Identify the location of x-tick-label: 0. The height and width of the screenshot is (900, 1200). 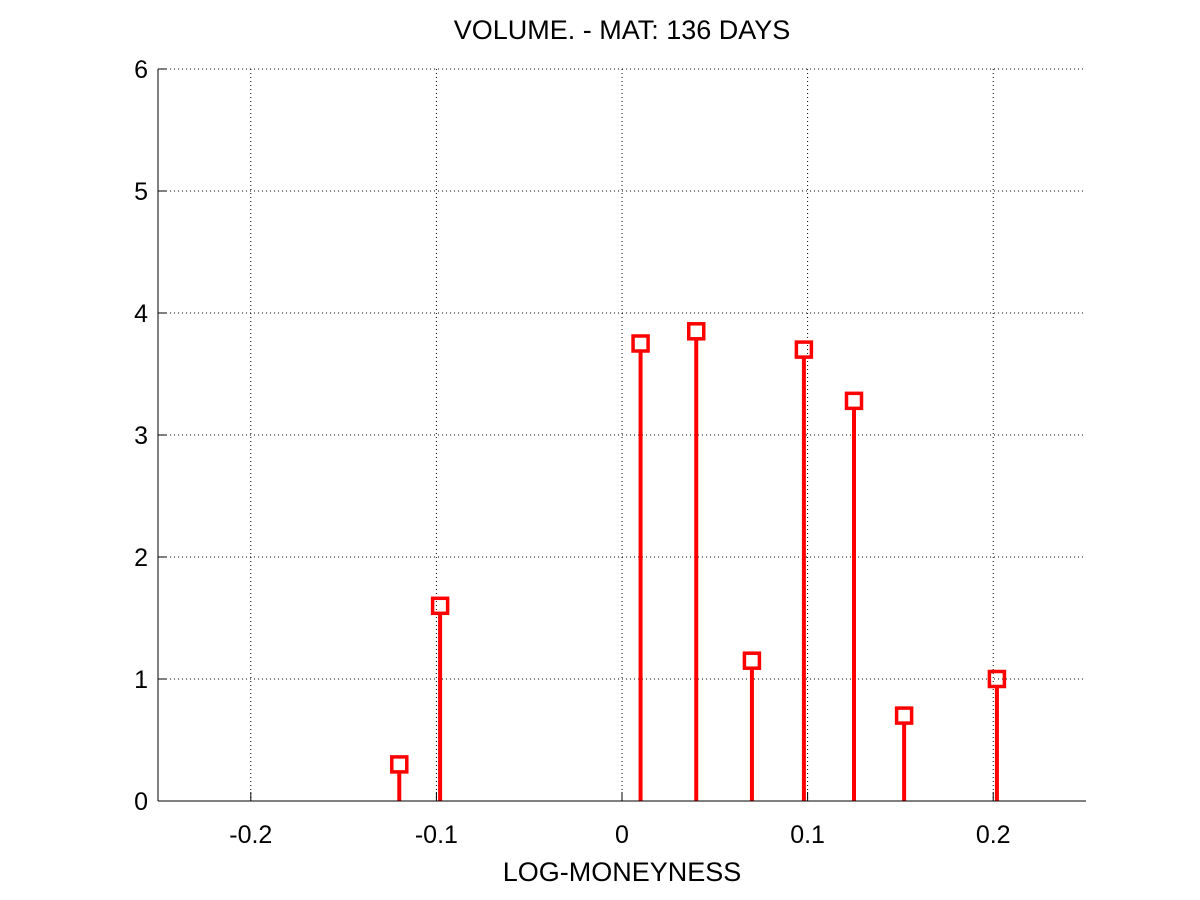
(622, 835).